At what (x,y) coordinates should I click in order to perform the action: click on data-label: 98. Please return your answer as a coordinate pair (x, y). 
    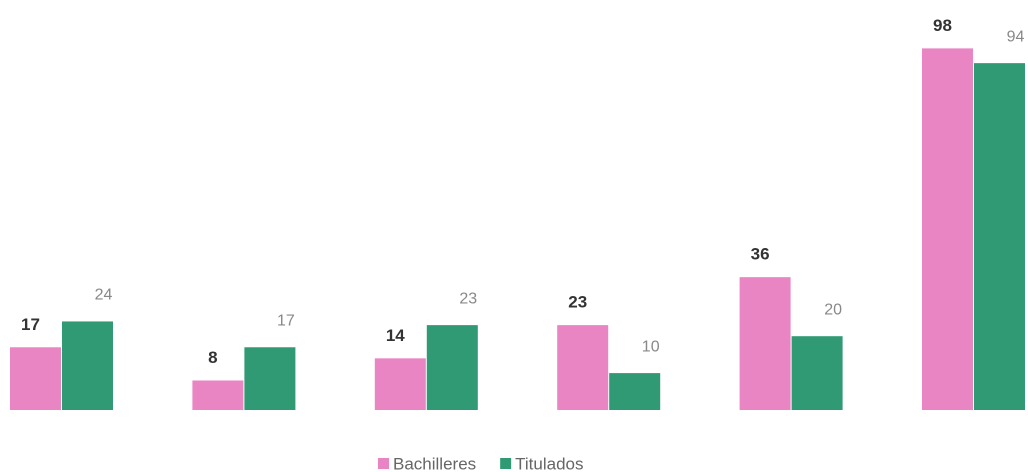
    Looking at the image, I should click on (942, 25).